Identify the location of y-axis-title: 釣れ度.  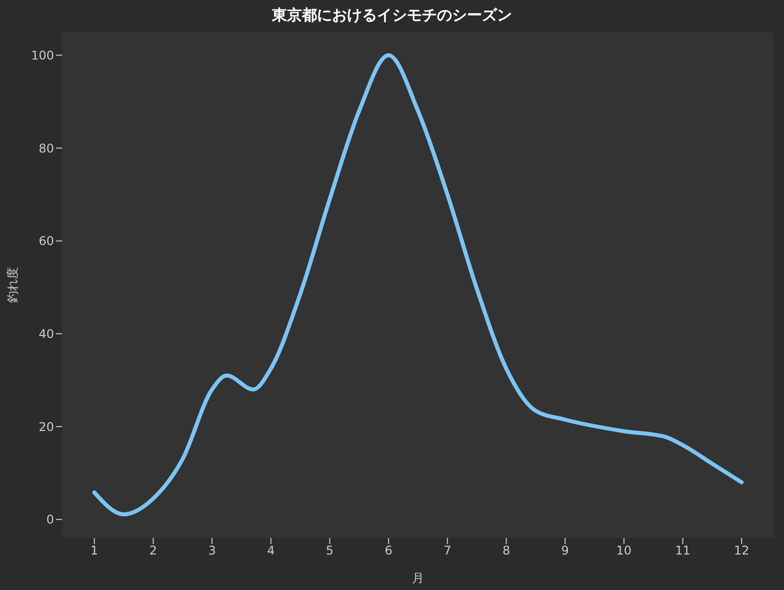
(12, 285).